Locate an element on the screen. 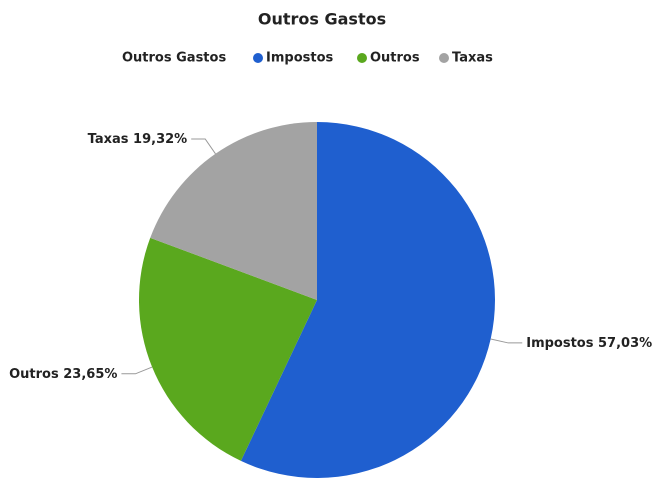 Image resolution: width=656 pixels, height=479 pixels. data-label: Impostos 57,03% is located at coordinates (589, 342).